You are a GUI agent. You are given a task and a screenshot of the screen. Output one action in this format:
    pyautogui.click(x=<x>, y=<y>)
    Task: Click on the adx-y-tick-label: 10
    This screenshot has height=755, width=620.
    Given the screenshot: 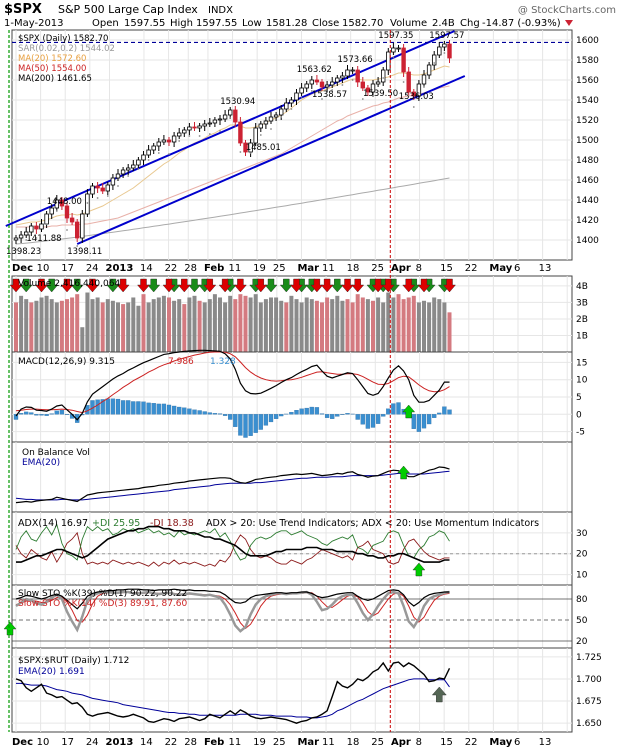 What is the action you would take?
    pyautogui.click(x=582, y=576)
    